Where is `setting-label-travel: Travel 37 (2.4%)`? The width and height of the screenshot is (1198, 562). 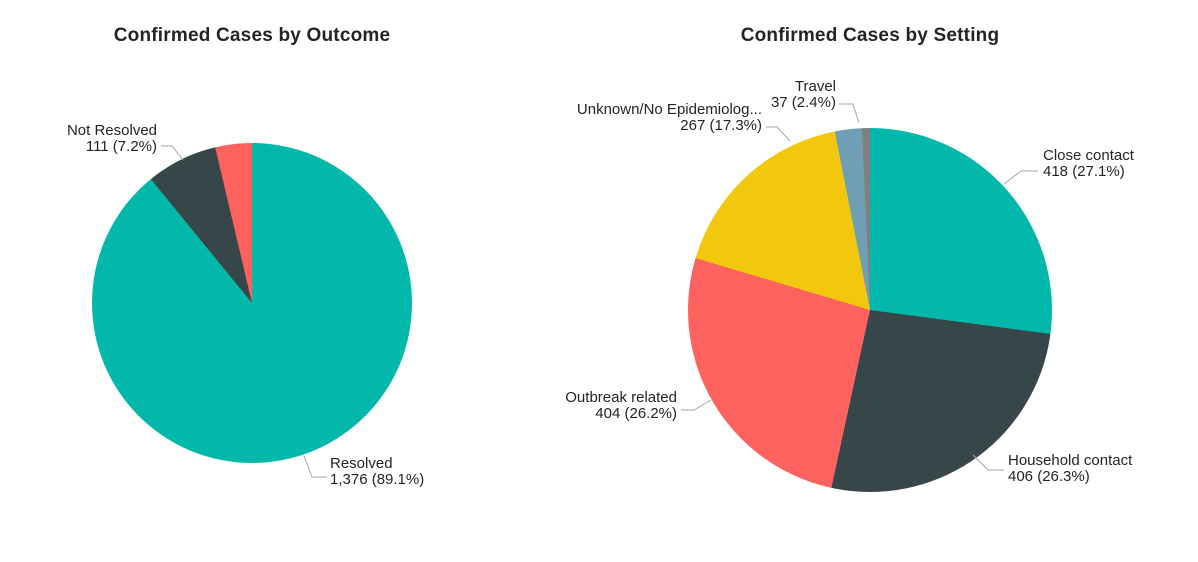
setting-label-travel: Travel 37 (2.4%) is located at coordinates (786, 95).